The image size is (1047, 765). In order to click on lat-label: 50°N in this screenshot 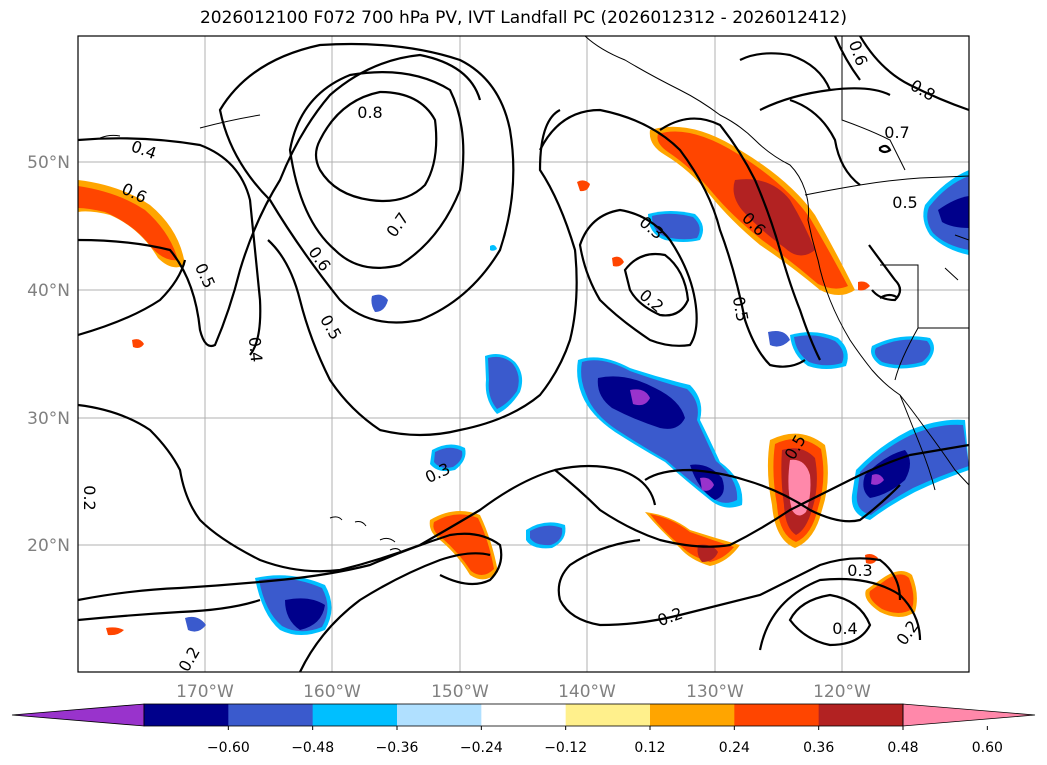, I will do `click(48, 163)`.